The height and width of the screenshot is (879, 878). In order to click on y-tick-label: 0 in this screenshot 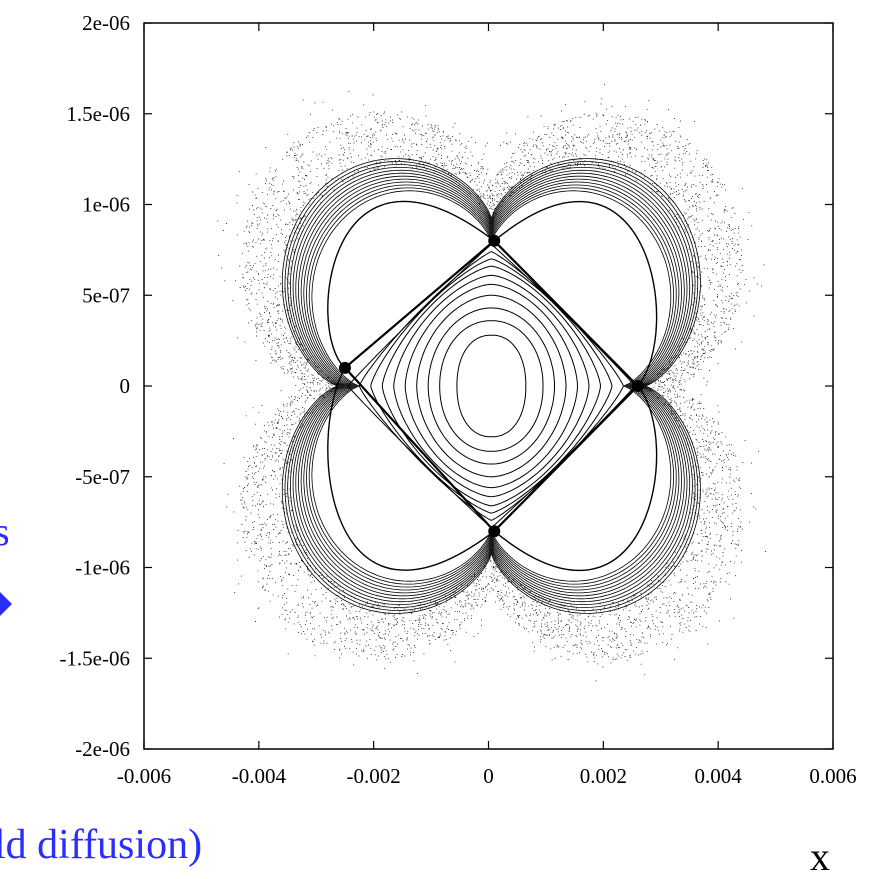, I will do `click(125, 386)`.